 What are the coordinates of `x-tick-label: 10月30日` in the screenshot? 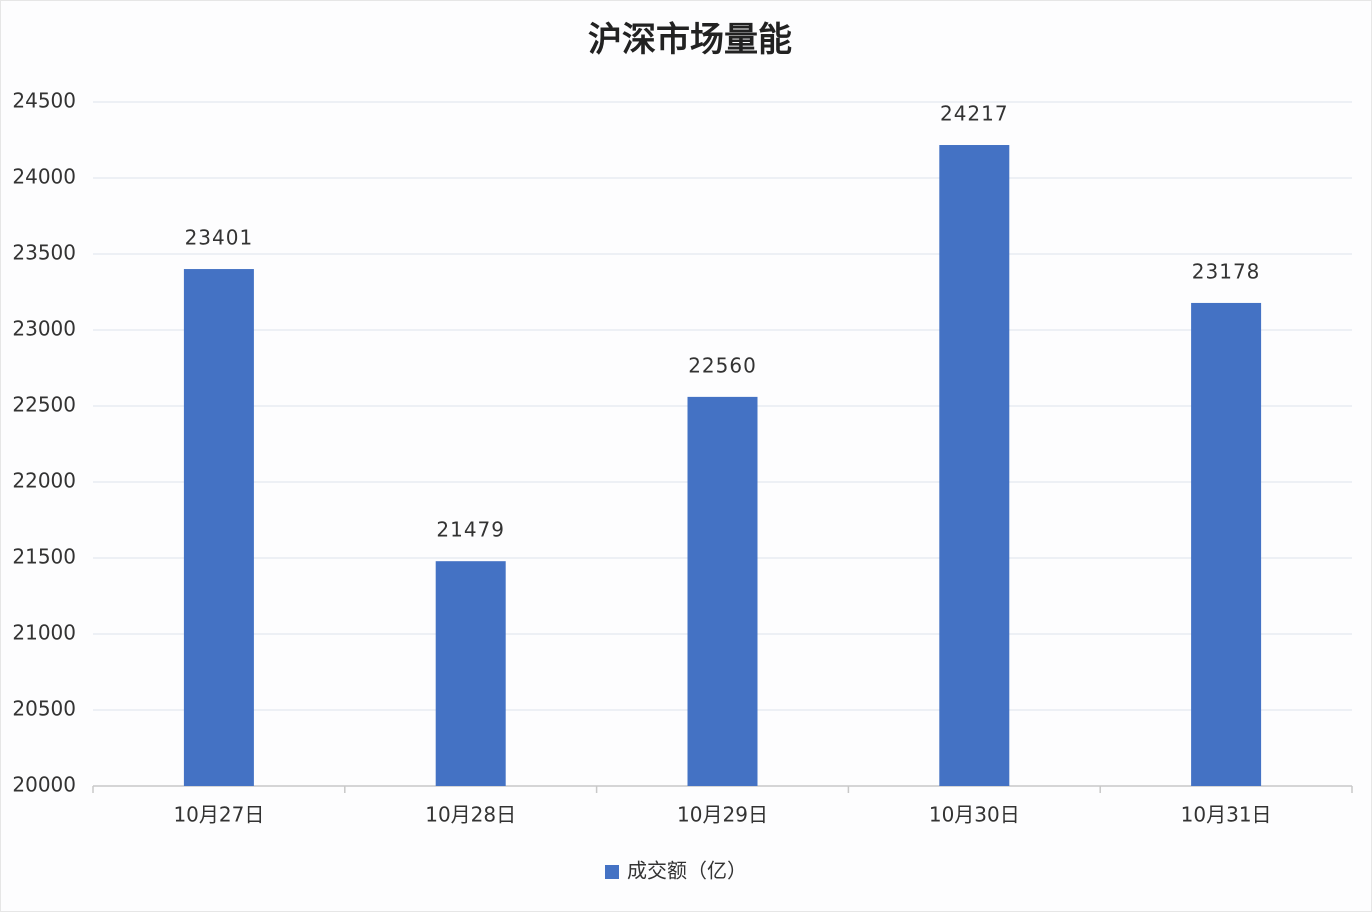 It's located at (974, 815).